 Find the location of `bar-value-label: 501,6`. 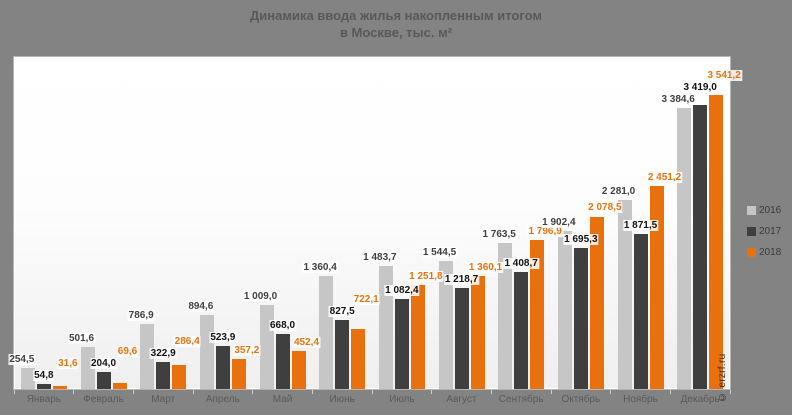

bar-value-label: 501,6 is located at coordinates (81, 339).